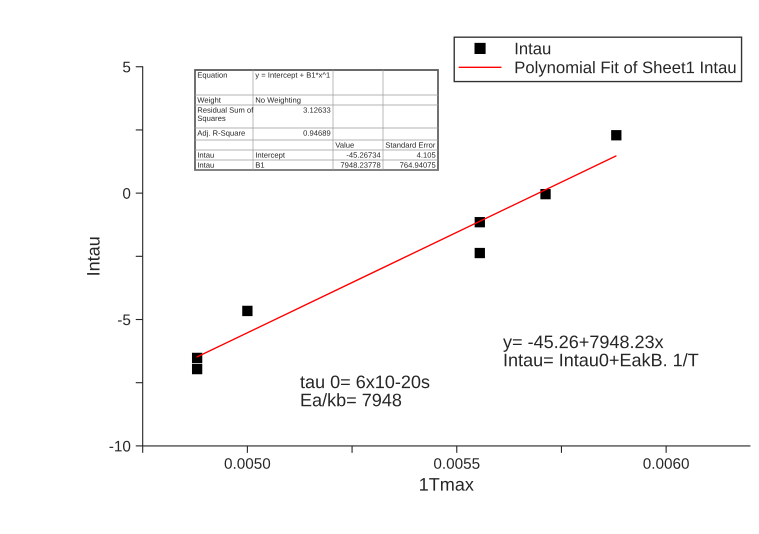 This screenshot has height=534, width=759. I want to click on x-axis-title: 1Tmax, so click(447, 484).